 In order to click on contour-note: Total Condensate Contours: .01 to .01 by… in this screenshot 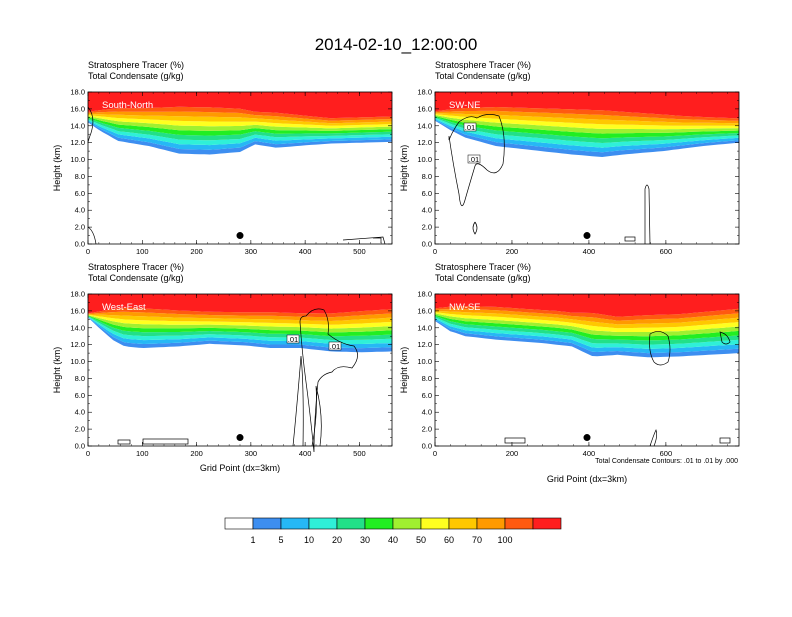, I will do `click(666, 461)`.